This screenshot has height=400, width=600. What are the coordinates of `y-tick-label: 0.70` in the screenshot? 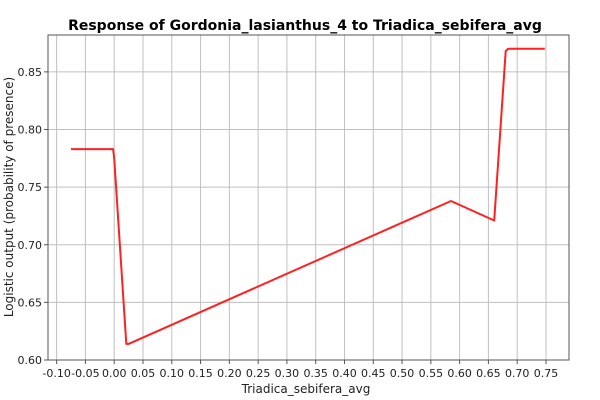 It's located at (30, 245).